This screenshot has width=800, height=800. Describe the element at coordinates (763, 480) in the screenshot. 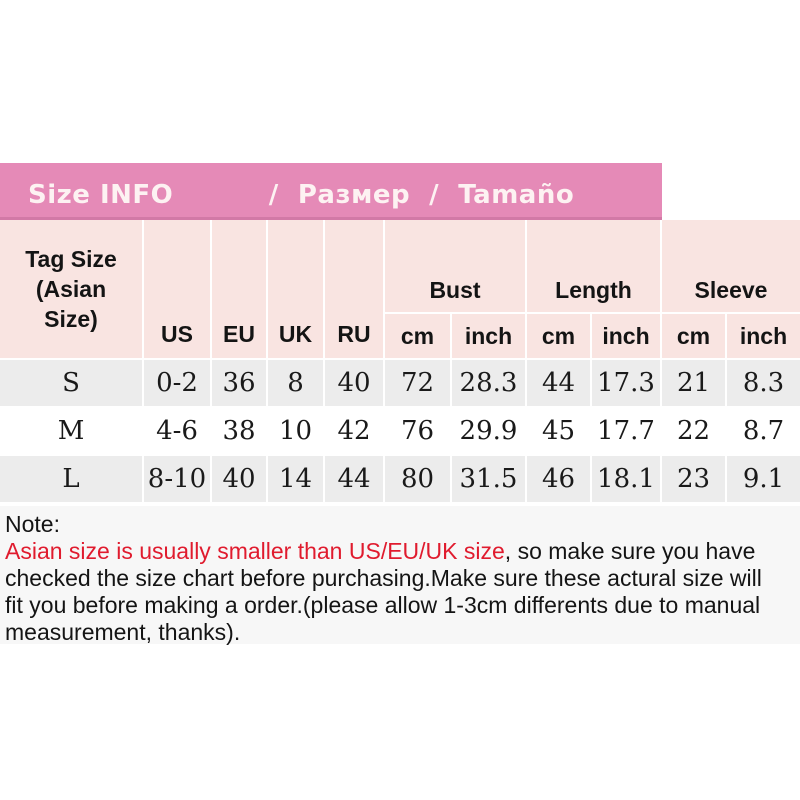

I see `cell-sleeve-inch: 9.1` at that location.